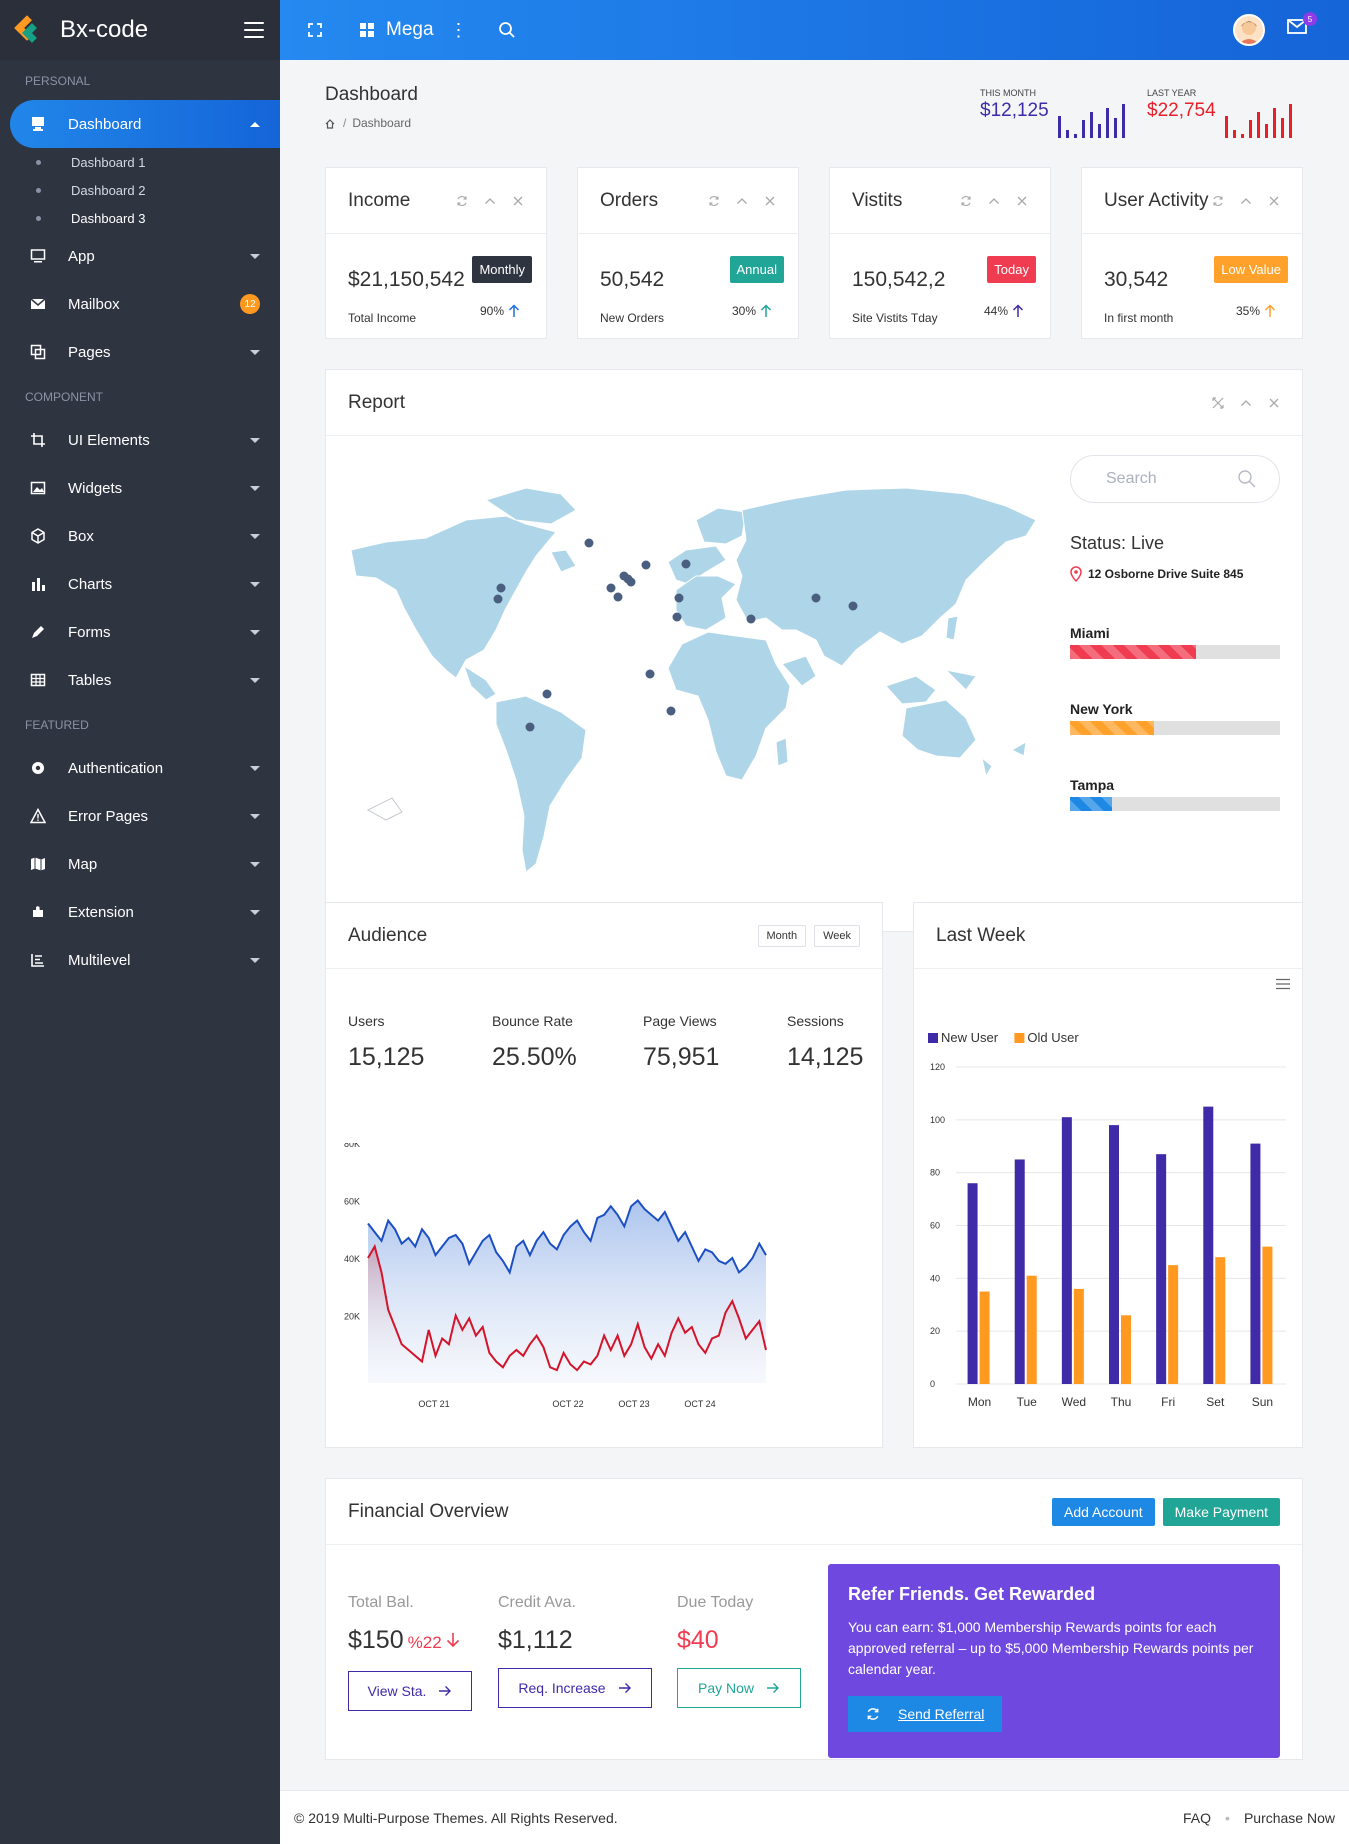  What do you see at coordinates (140, 488) in the screenshot?
I see `sidebar-item-widgets: Widgets` at bounding box center [140, 488].